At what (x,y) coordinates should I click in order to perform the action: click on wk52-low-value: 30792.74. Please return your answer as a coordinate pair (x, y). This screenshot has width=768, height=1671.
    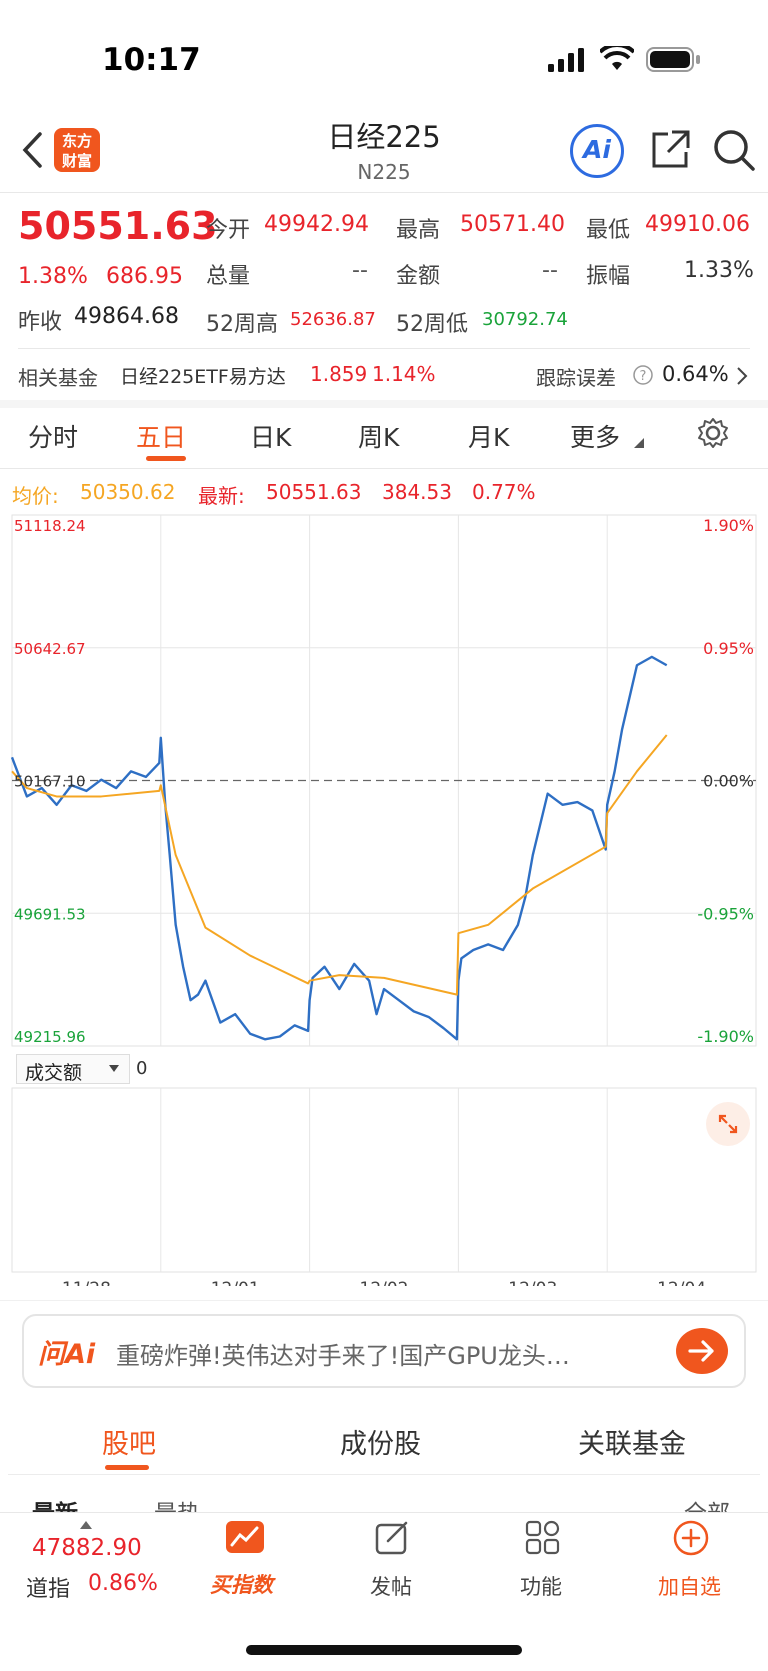
    Looking at the image, I should click on (525, 319).